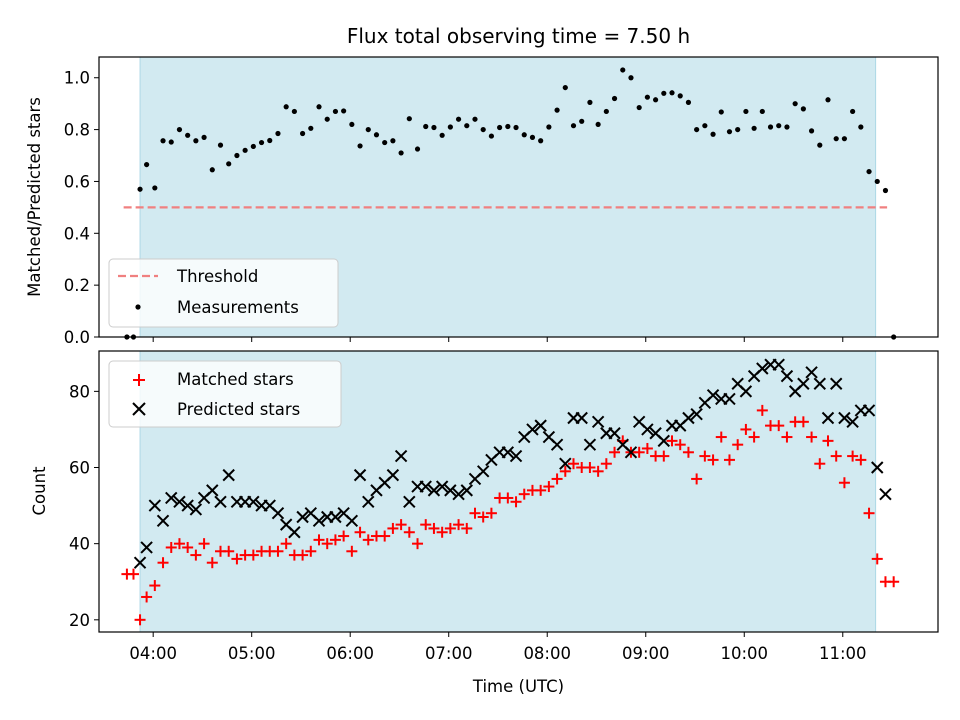 Image resolution: width=960 pixels, height=720 pixels. Describe the element at coordinates (252, 653) in the screenshot. I see `x-tick-label: 05:00` at that location.